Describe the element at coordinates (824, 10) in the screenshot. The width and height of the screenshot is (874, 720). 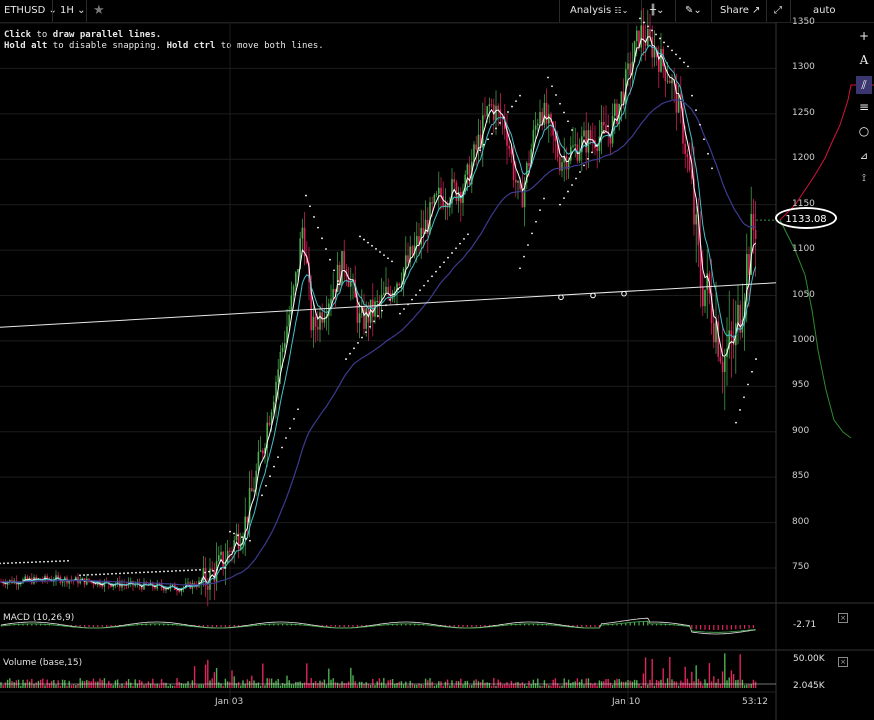
I see `auto-scale-button: auto` at that location.